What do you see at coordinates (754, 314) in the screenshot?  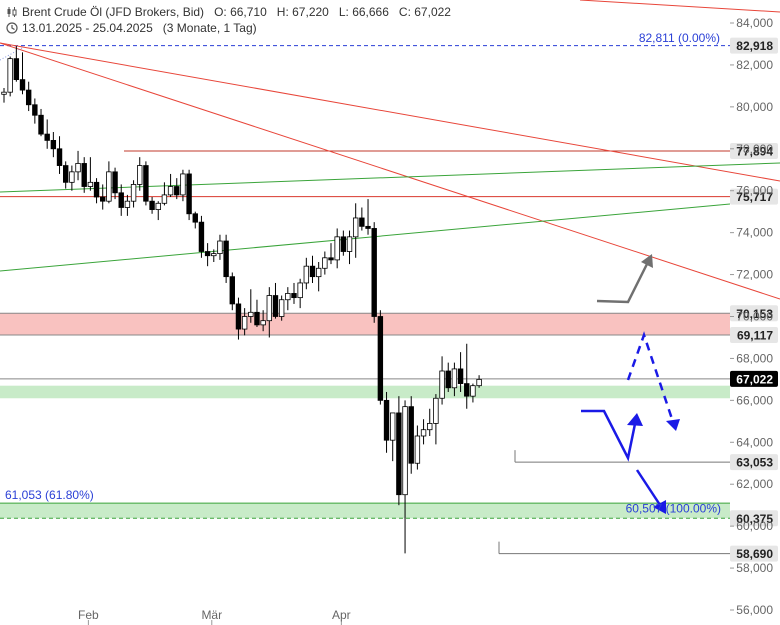 I see `level-label: 70,153` at bounding box center [754, 314].